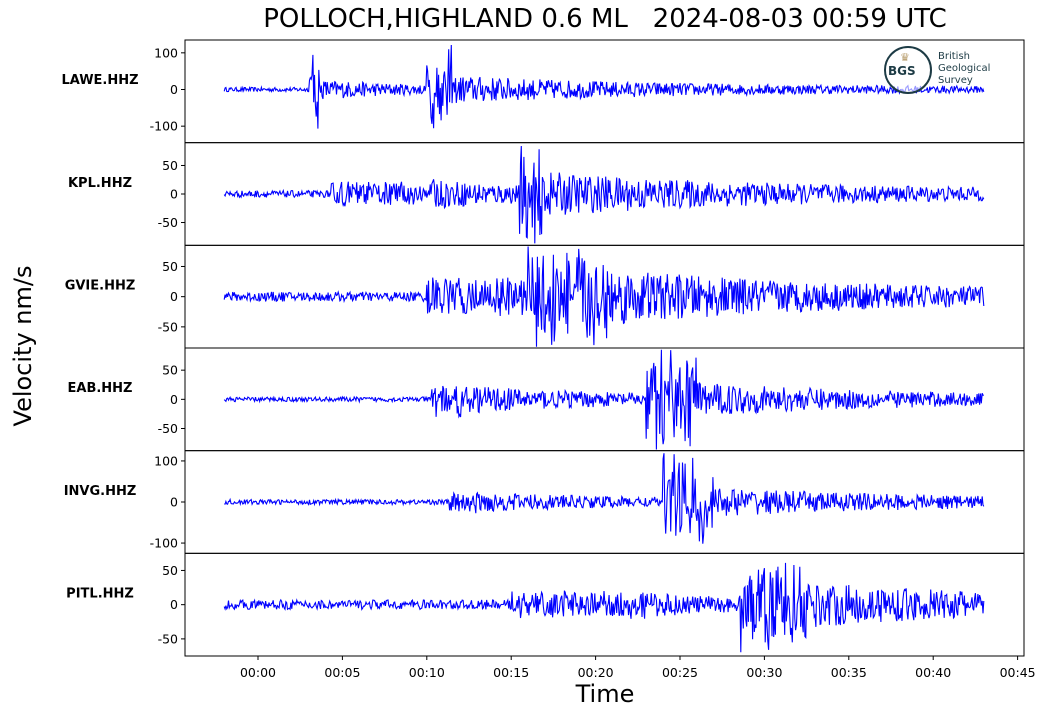 This screenshot has width=1051, height=723. I want to click on x-axis-label: Time, so click(605, 694).